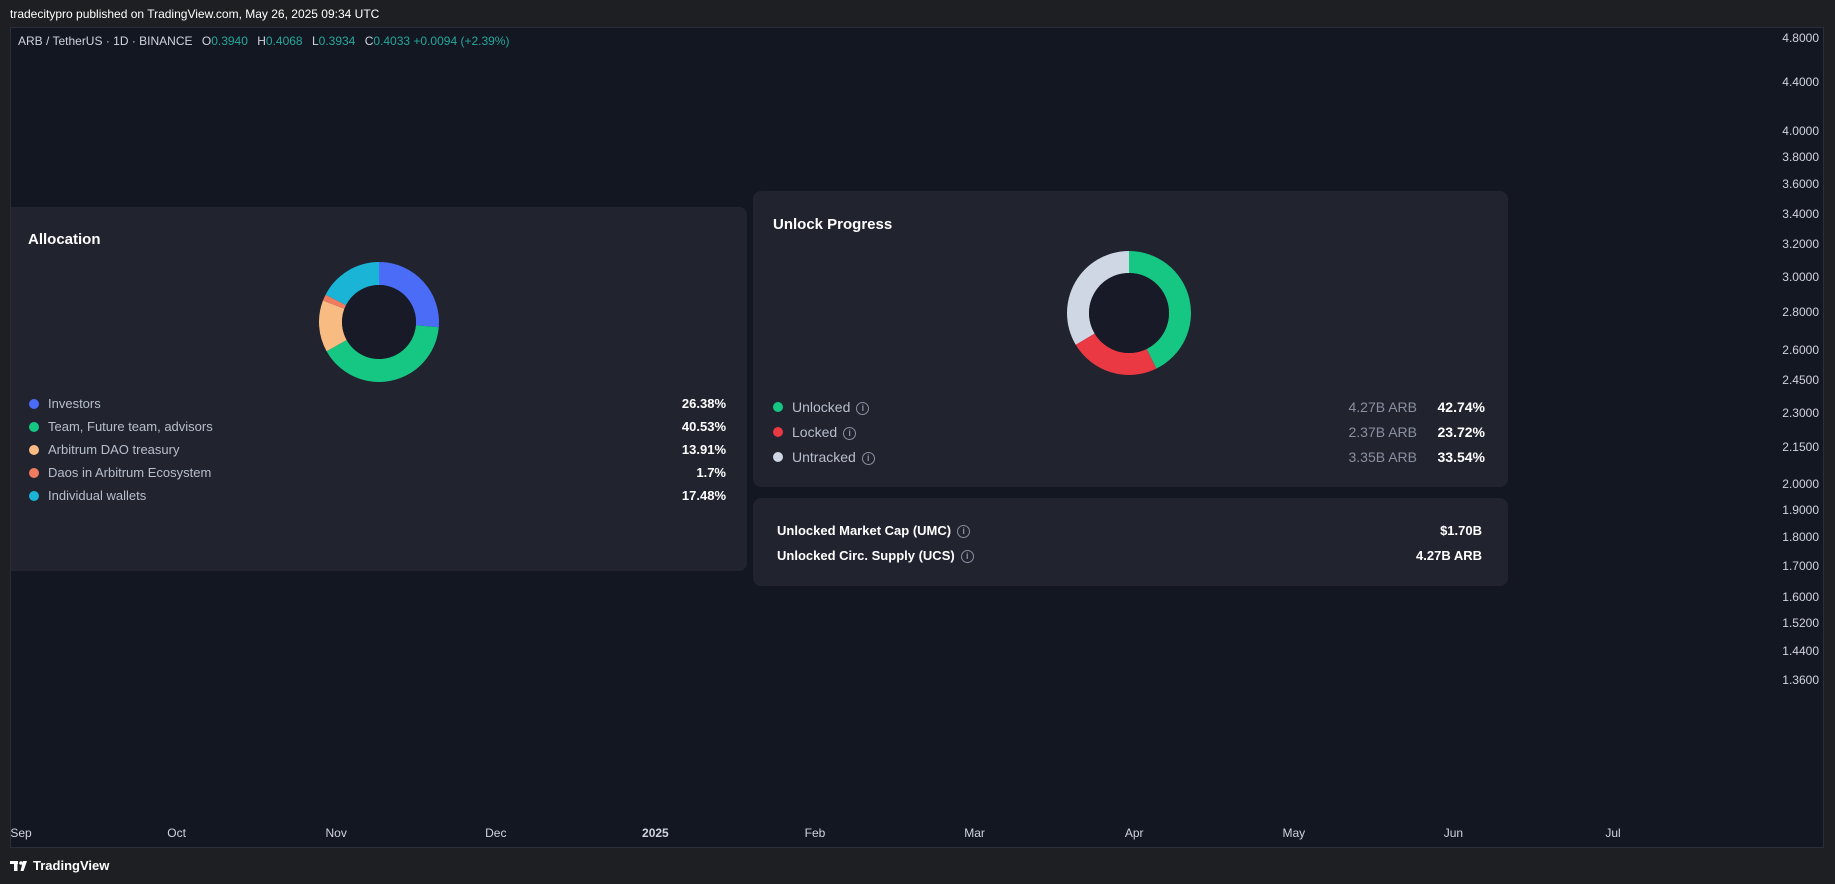 The width and height of the screenshot is (1835, 884). I want to click on metric-label: Unlocked Circ. Supply (UCS) i, so click(875, 555).